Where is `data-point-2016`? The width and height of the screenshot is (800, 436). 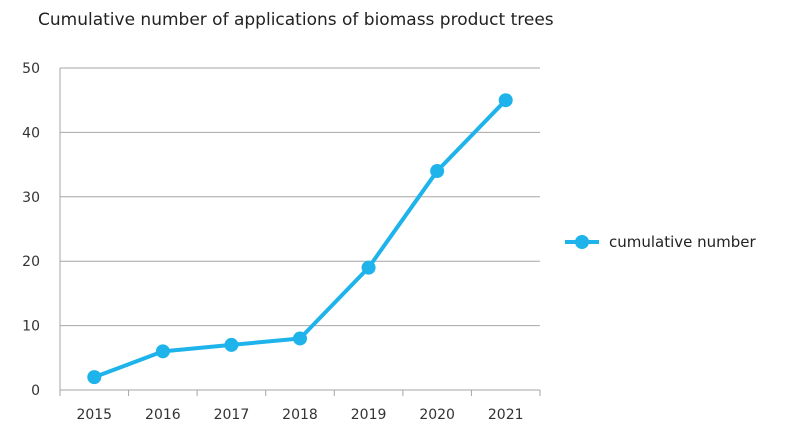 data-point-2016 is located at coordinates (162, 351).